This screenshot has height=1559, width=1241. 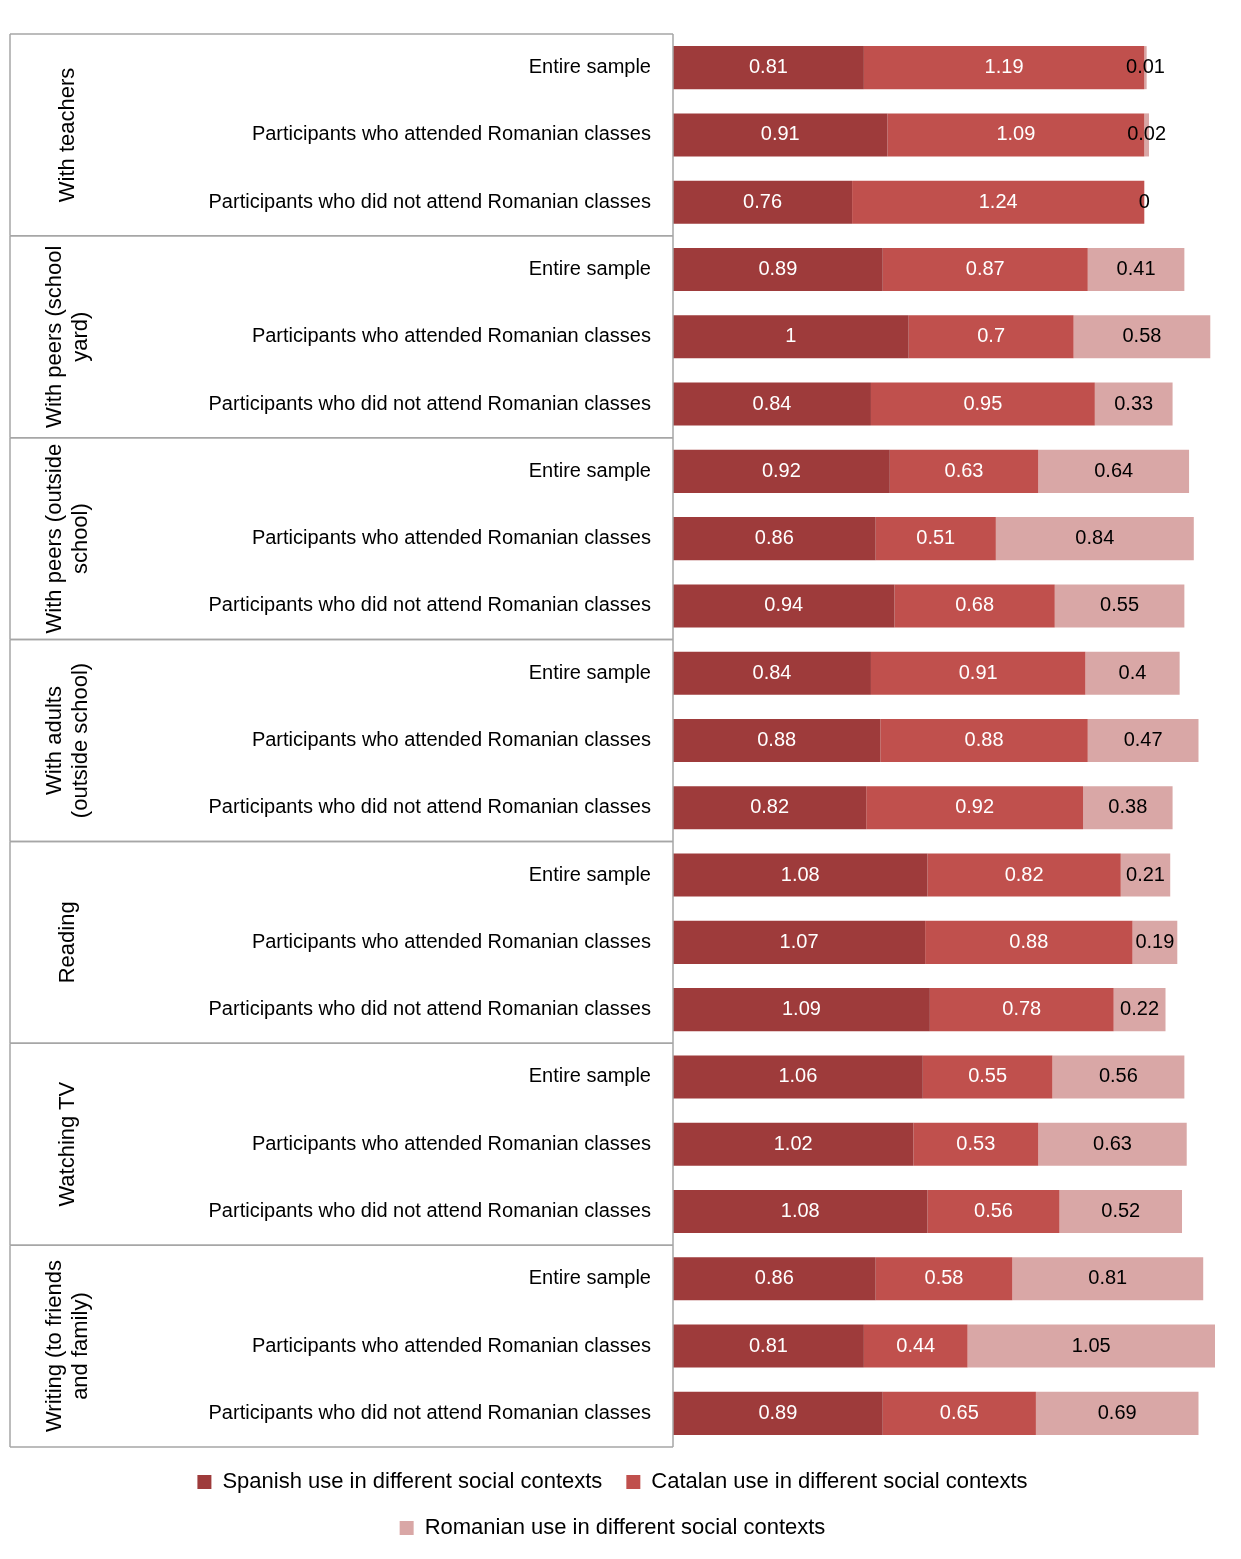 What do you see at coordinates (1145, 873) in the screenshot?
I see `data-label: 0.21` at bounding box center [1145, 873].